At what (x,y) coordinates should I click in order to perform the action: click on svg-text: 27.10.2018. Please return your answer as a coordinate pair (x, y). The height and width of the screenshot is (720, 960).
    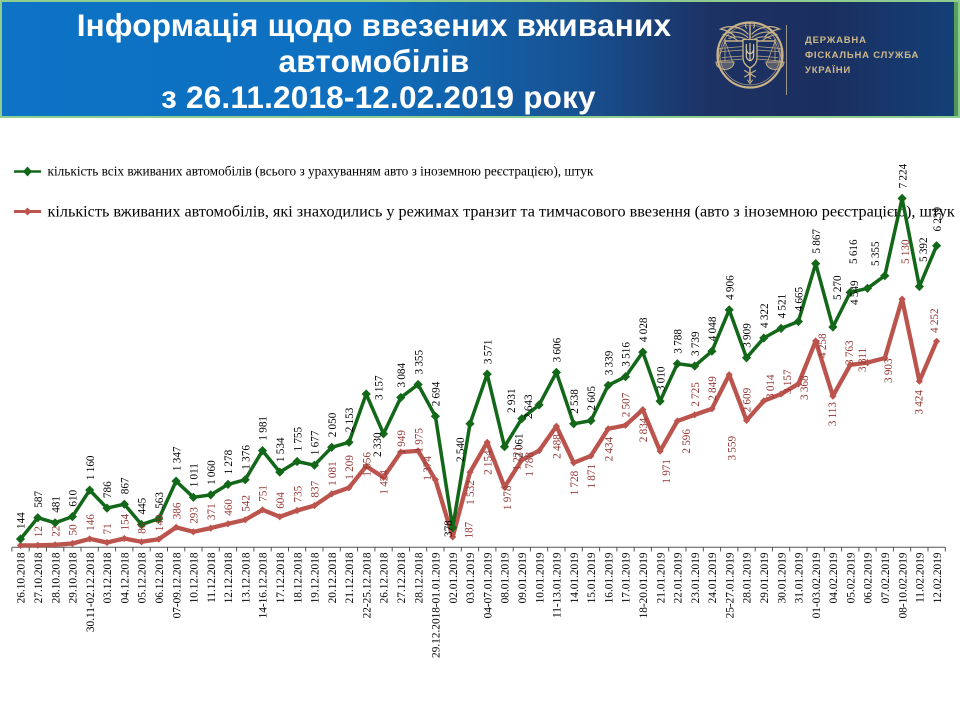
    Looking at the image, I should click on (39, 577).